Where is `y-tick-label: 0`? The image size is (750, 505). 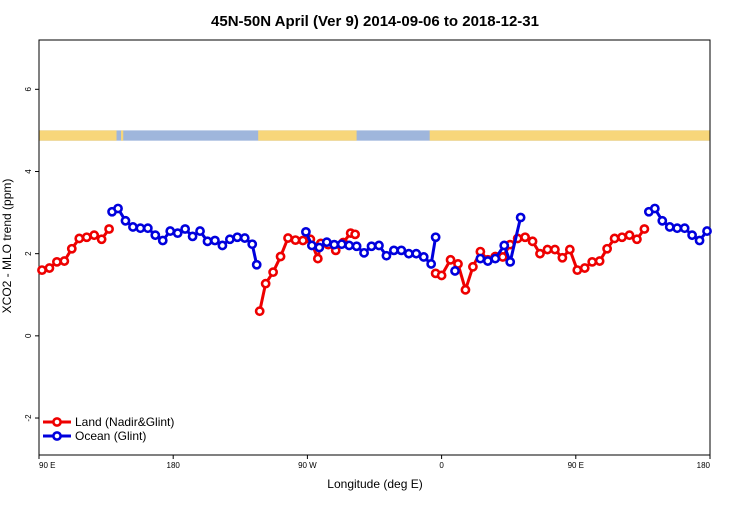 y-tick-label: 0 is located at coordinates (28, 335).